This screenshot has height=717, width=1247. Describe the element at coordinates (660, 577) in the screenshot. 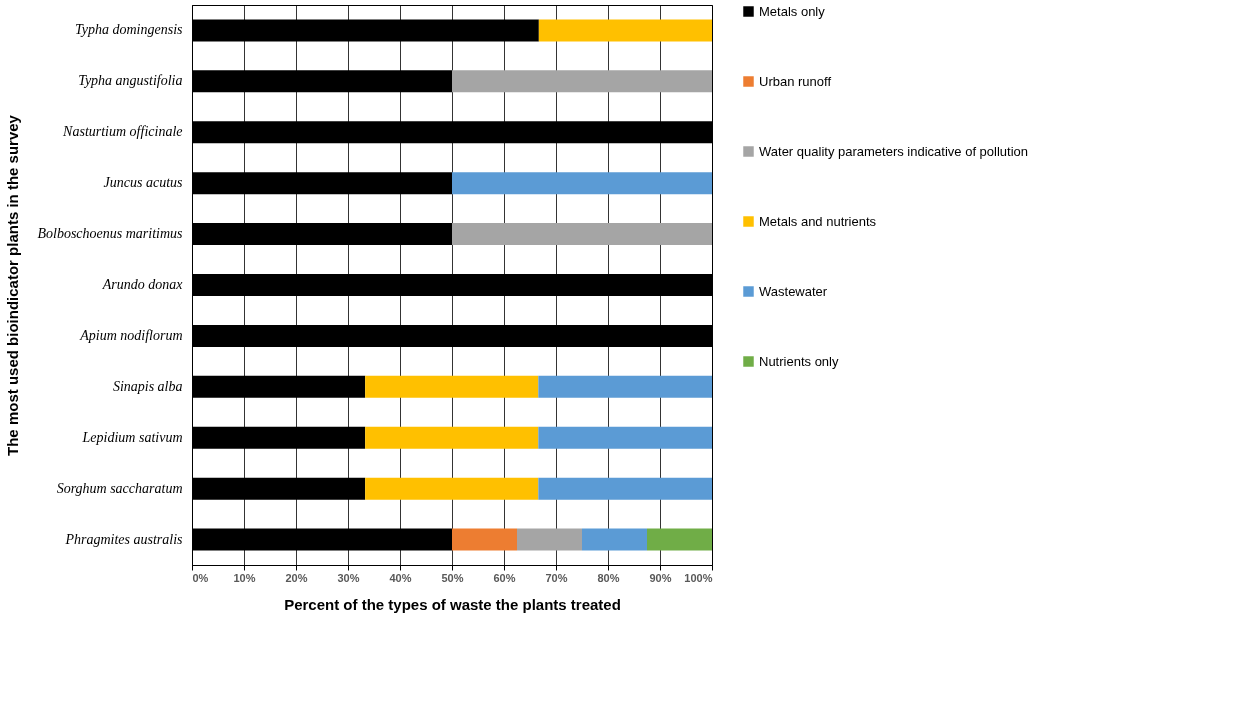

I see `x-tick-label: 90%` at that location.